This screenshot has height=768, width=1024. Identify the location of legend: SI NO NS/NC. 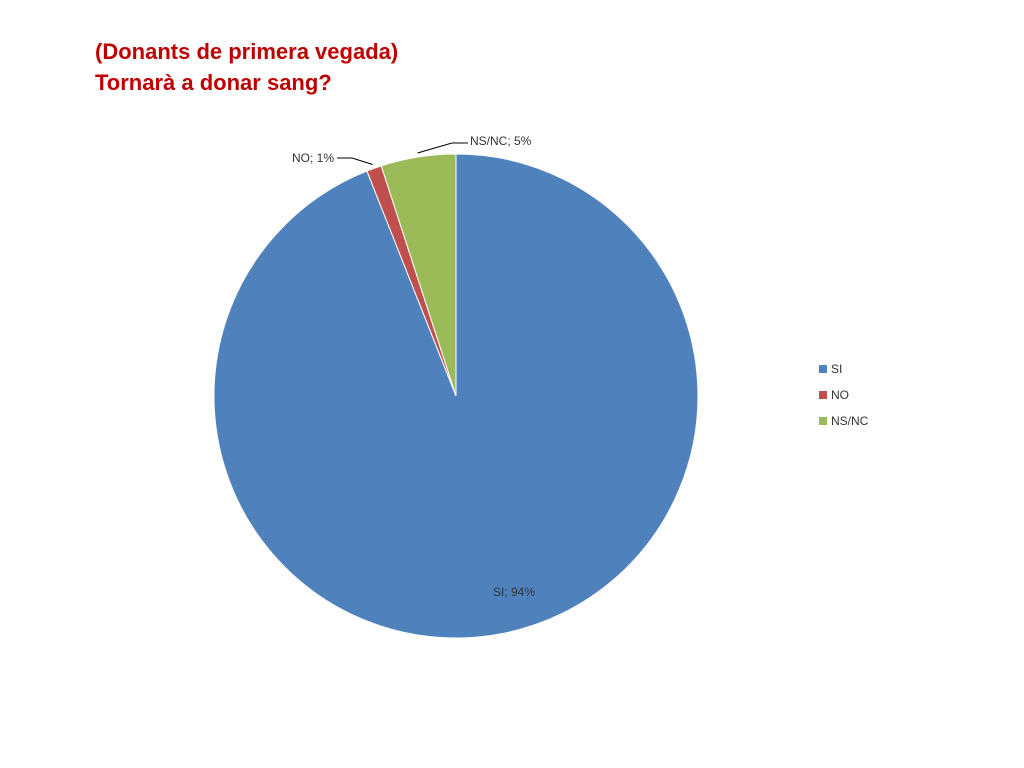
(844, 395).